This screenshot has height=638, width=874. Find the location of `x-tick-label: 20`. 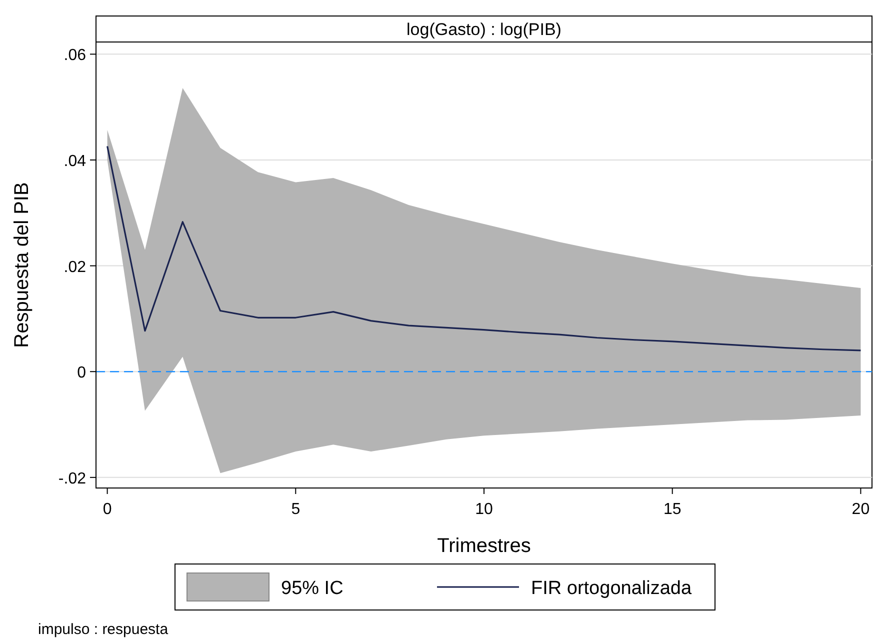

x-tick-label: 20 is located at coordinates (861, 509).